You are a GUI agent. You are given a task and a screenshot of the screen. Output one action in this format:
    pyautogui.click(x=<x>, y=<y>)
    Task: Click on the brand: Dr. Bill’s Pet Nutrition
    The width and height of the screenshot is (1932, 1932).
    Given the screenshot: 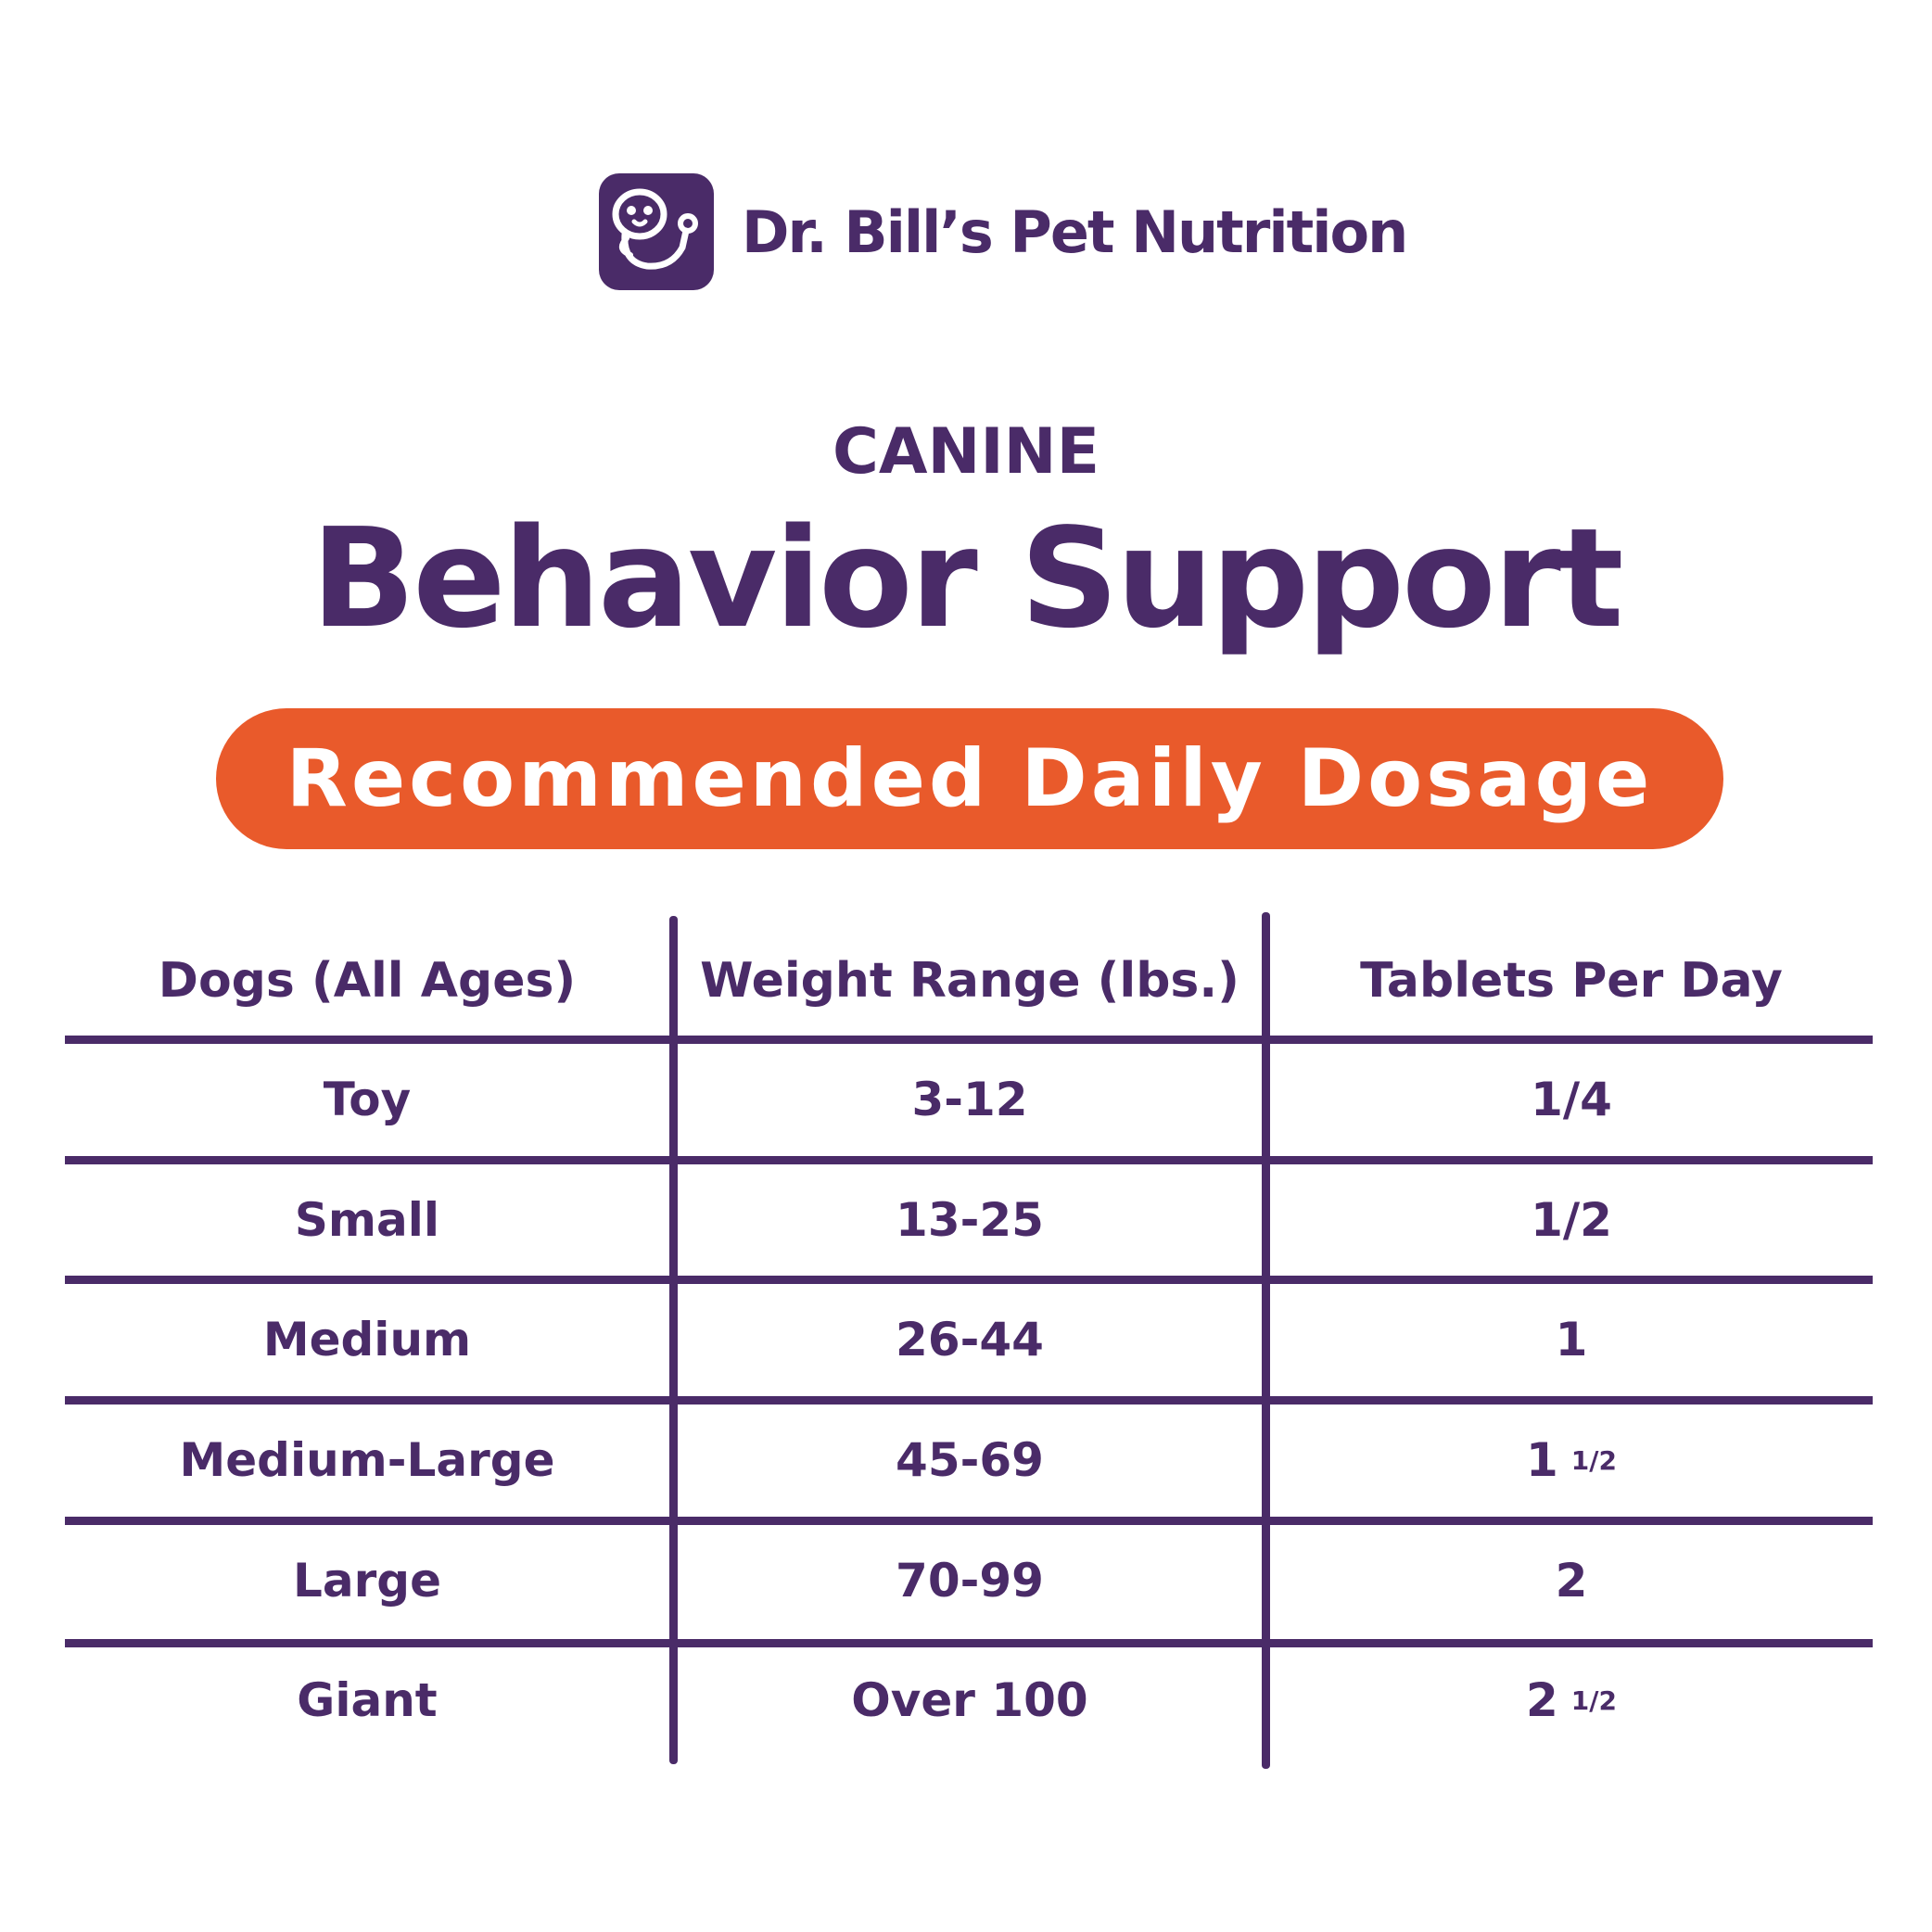 What is the action you would take?
    pyautogui.click(x=1004, y=231)
    